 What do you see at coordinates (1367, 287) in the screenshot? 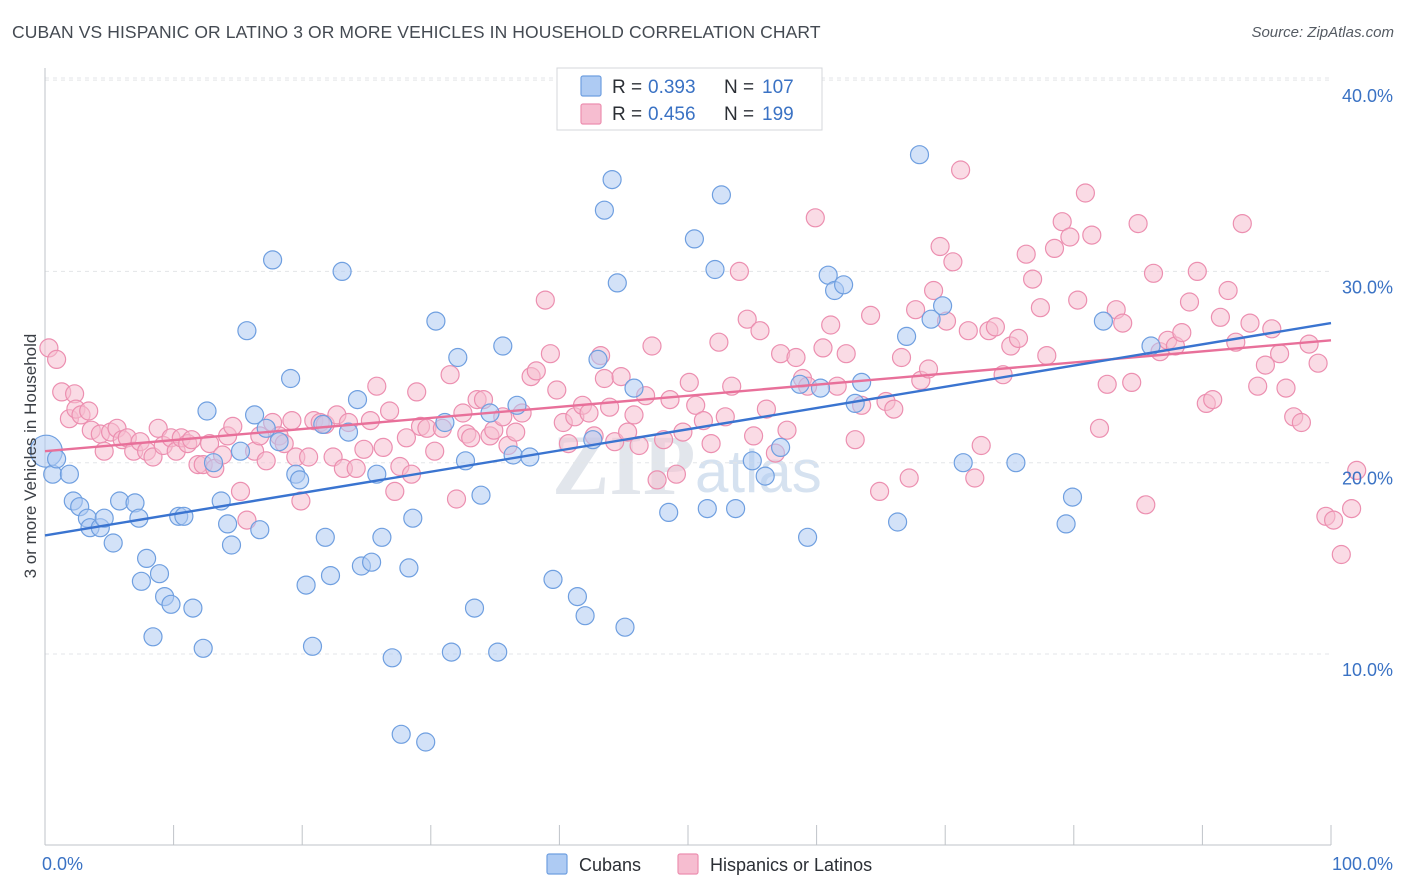
I see `y-tick-label: 30.0%` at bounding box center [1367, 287].